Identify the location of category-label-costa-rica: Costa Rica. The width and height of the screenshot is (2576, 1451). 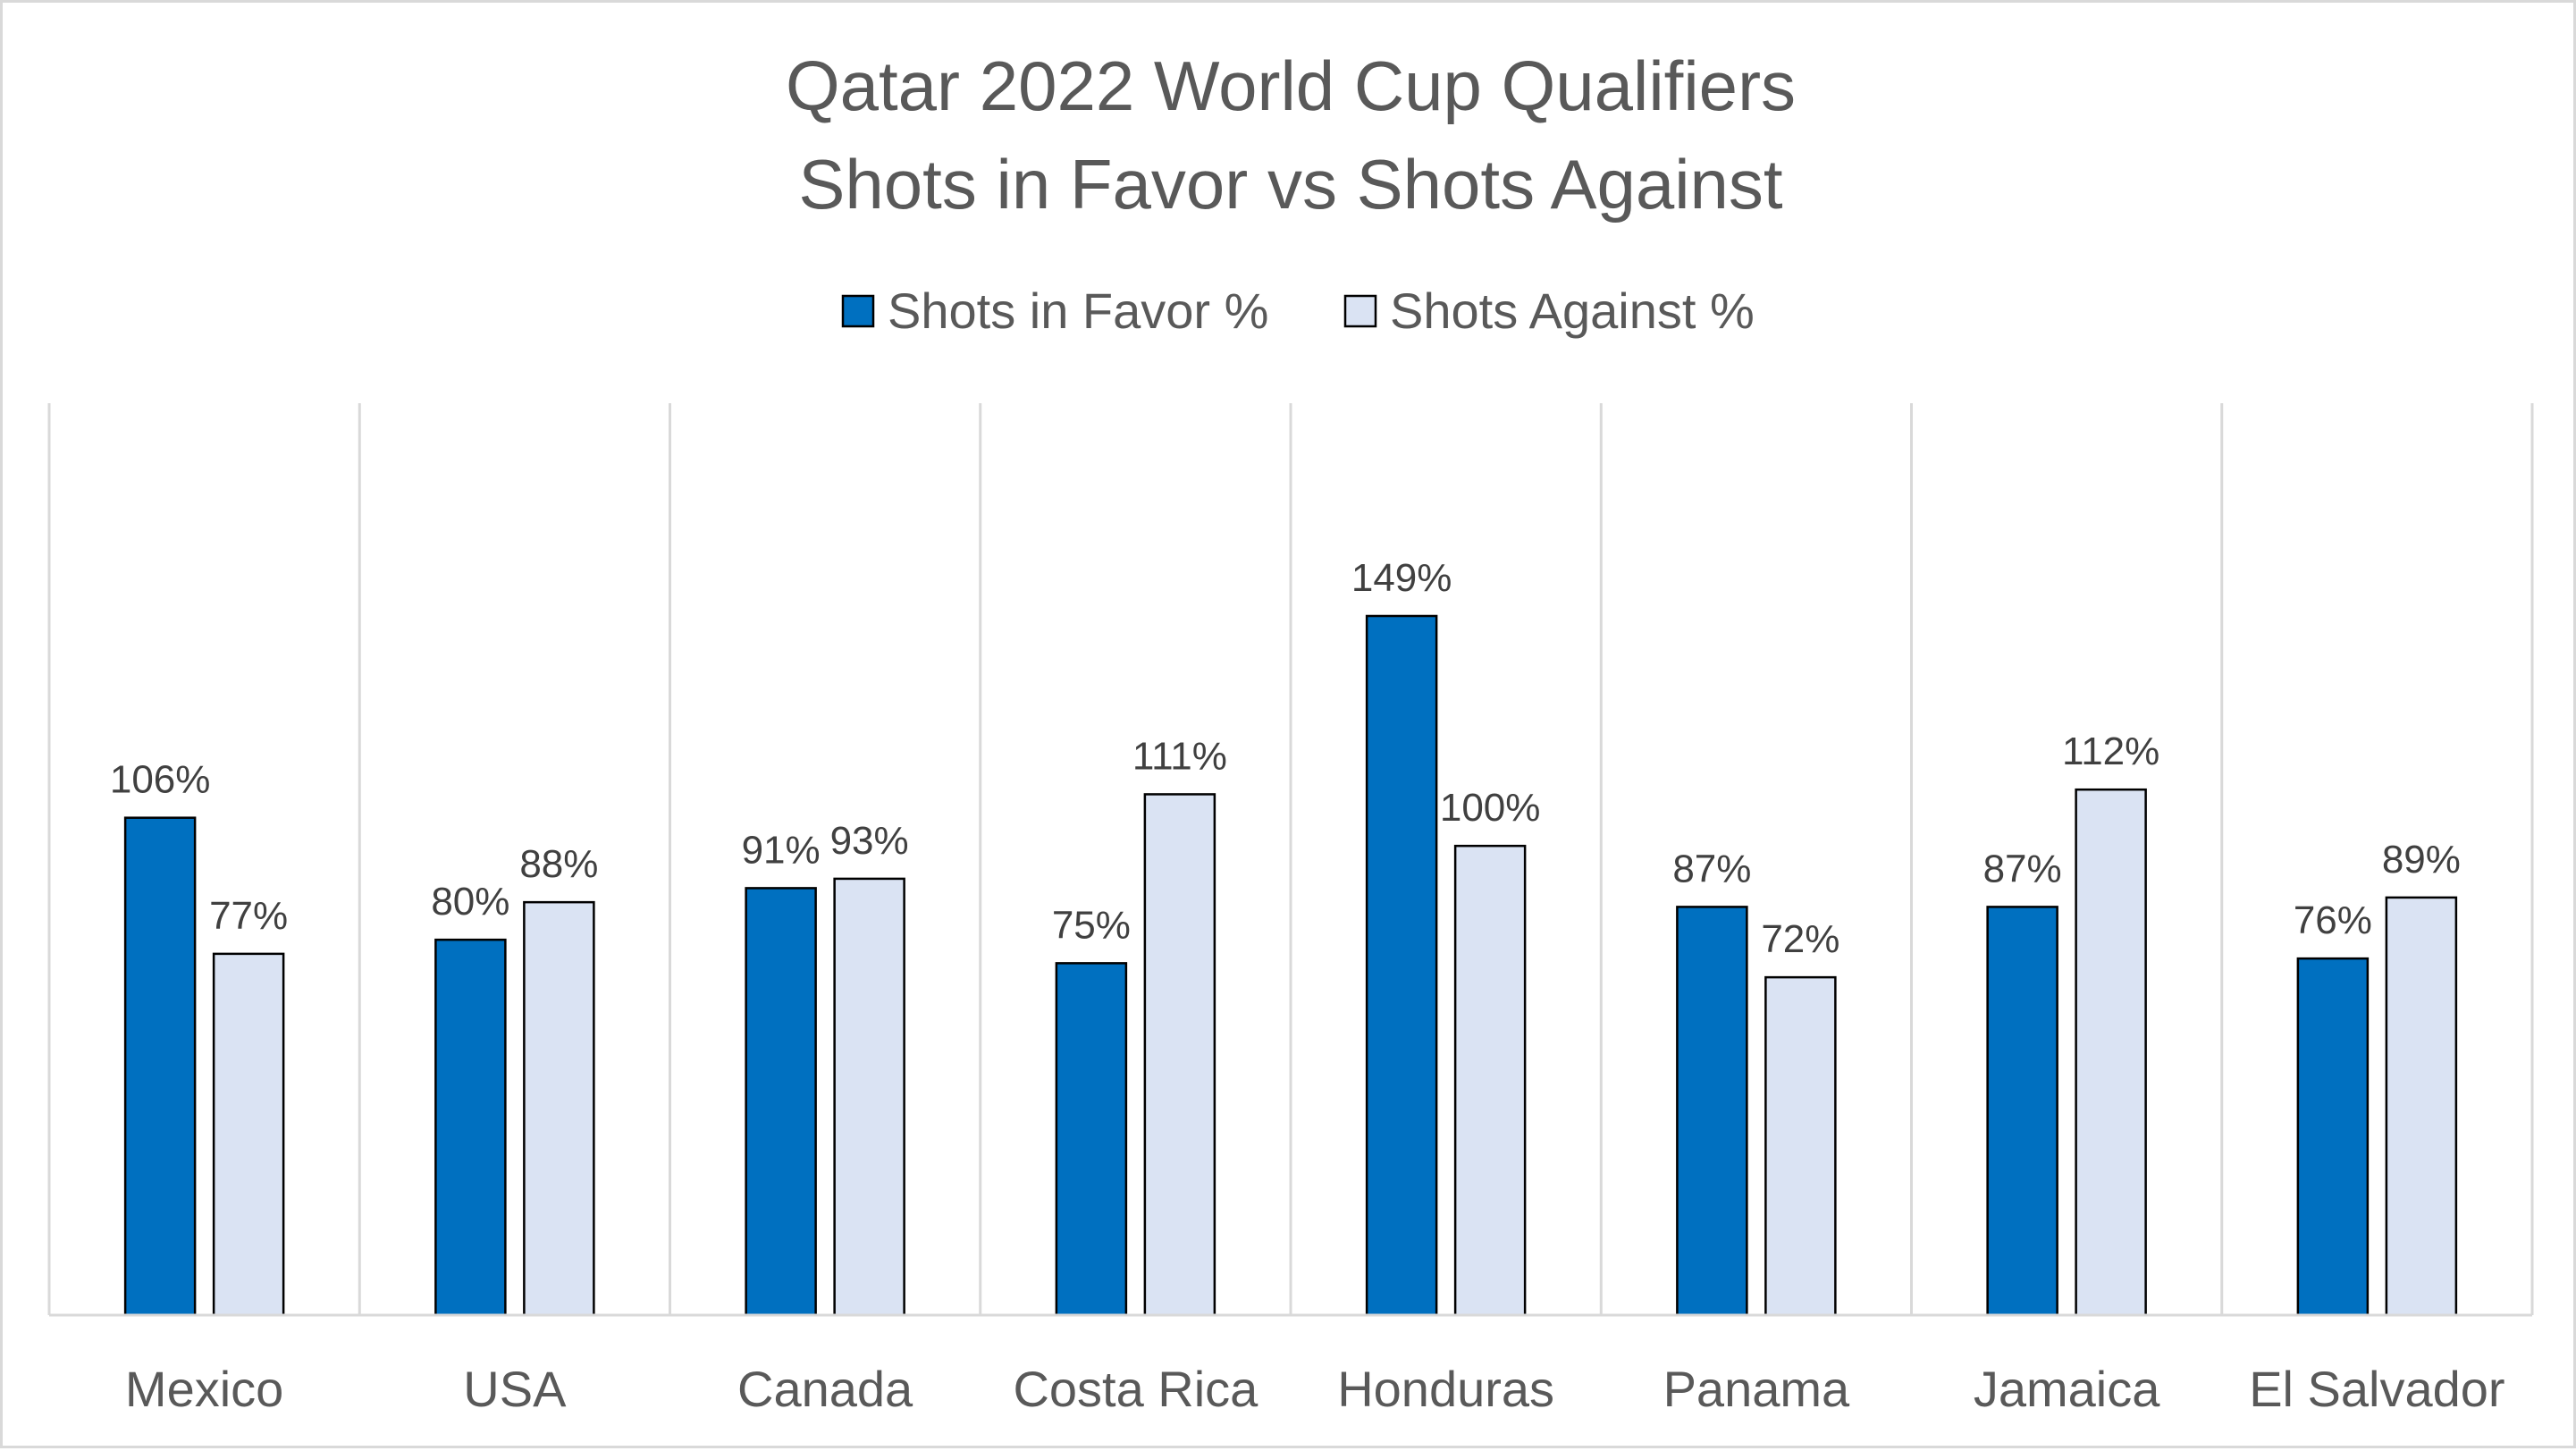
(1136, 1389).